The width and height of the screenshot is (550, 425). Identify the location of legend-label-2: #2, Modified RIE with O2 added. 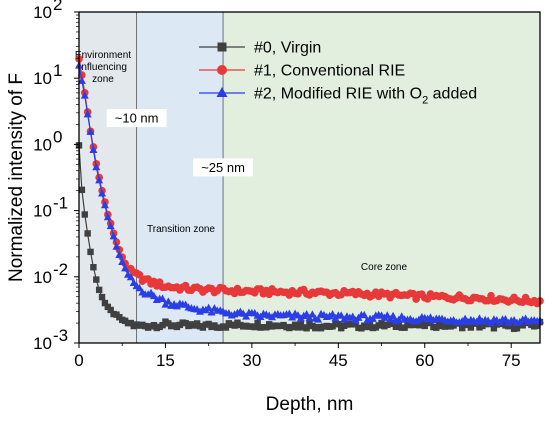
(365, 96).